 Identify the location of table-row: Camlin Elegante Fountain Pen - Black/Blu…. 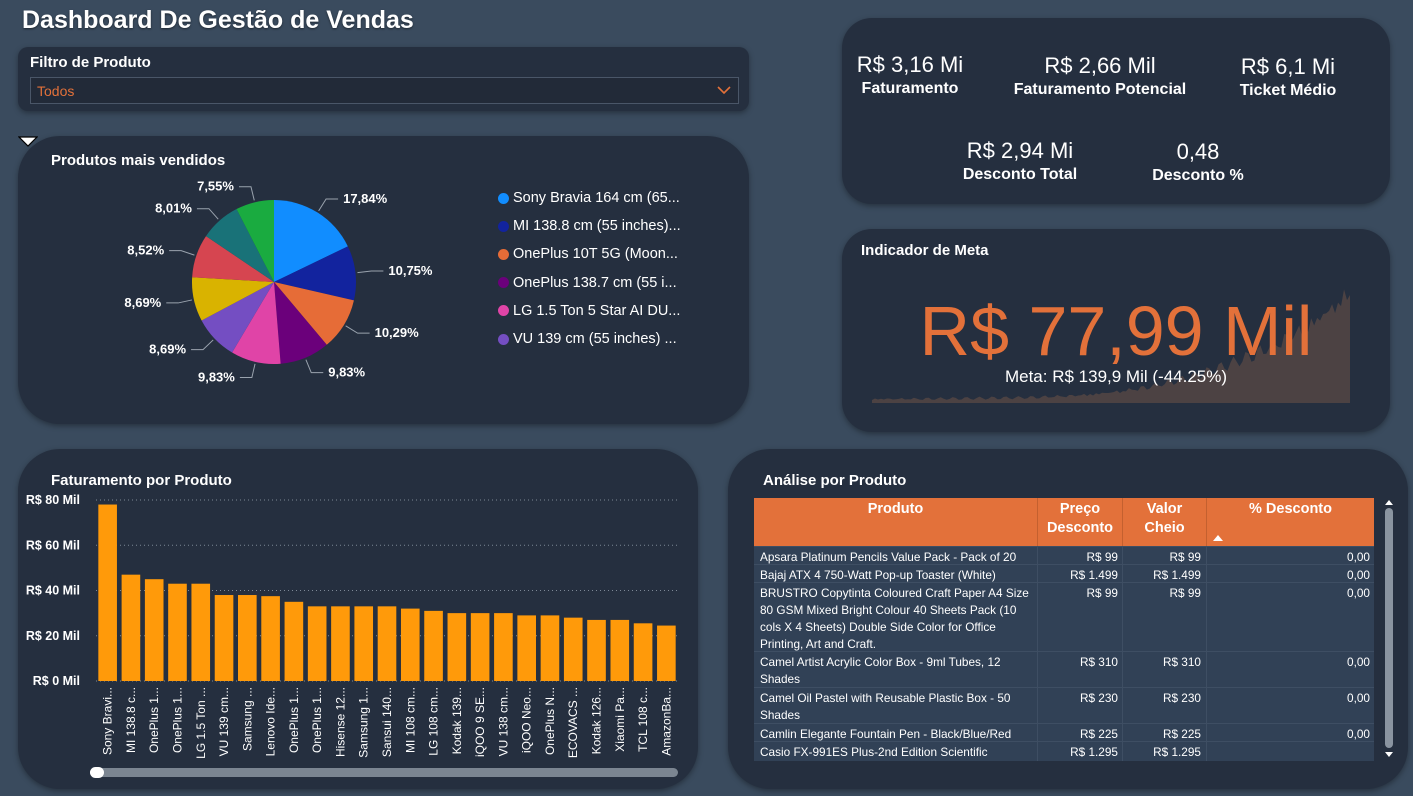
(1064, 732).